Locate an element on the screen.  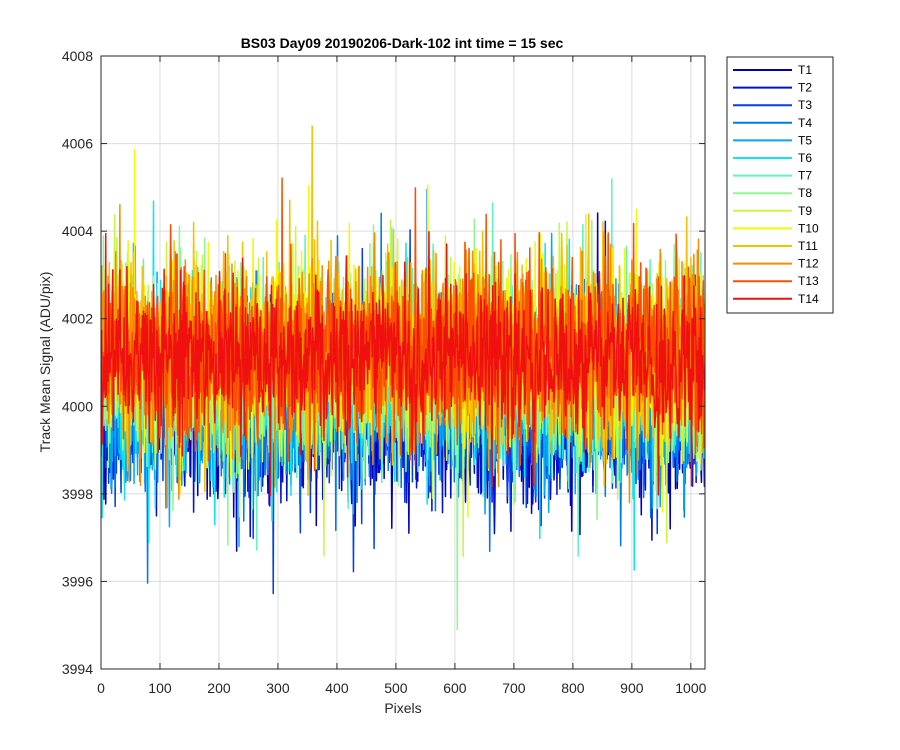
y-tick-label: 4008 is located at coordinates (77, 56).